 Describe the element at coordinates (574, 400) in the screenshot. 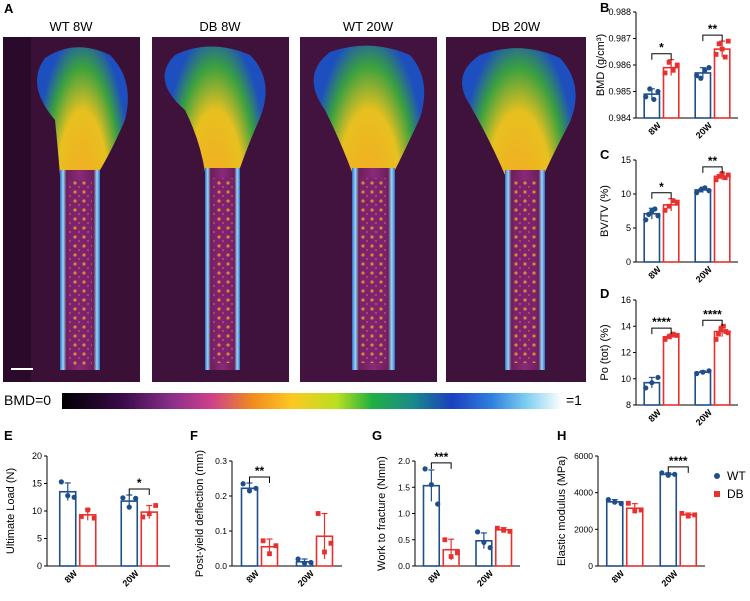

I see `colorbar-max-label: =1` at that location.